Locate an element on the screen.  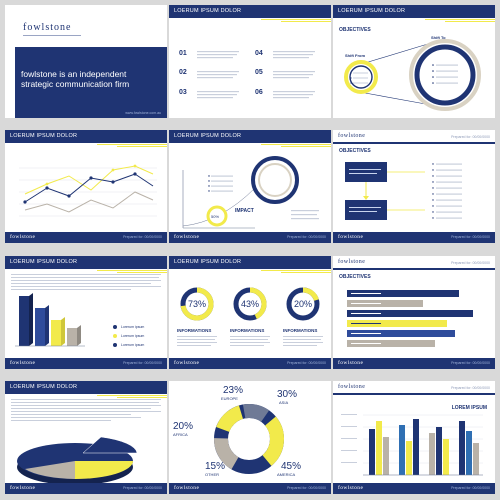
numbered-text-lines is located at coordinates (256, 75).